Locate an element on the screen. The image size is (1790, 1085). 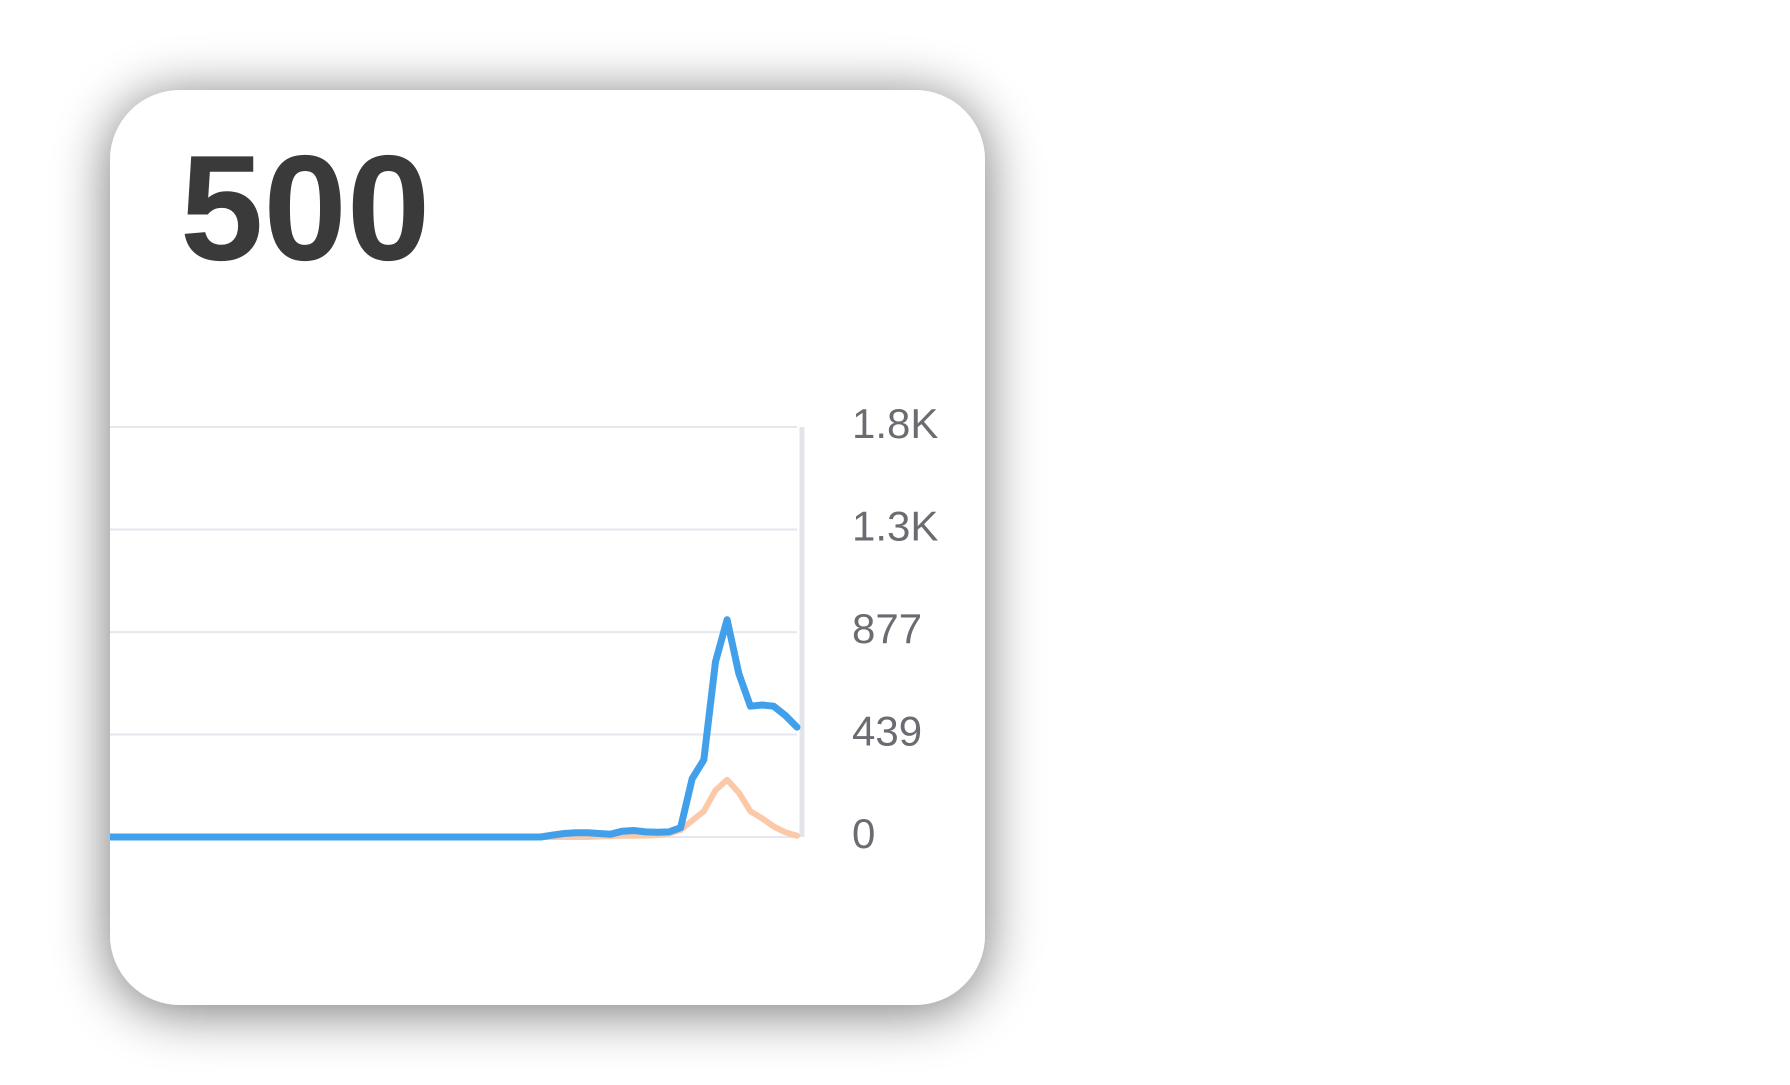
series-line is located at coordinates (455, 728).